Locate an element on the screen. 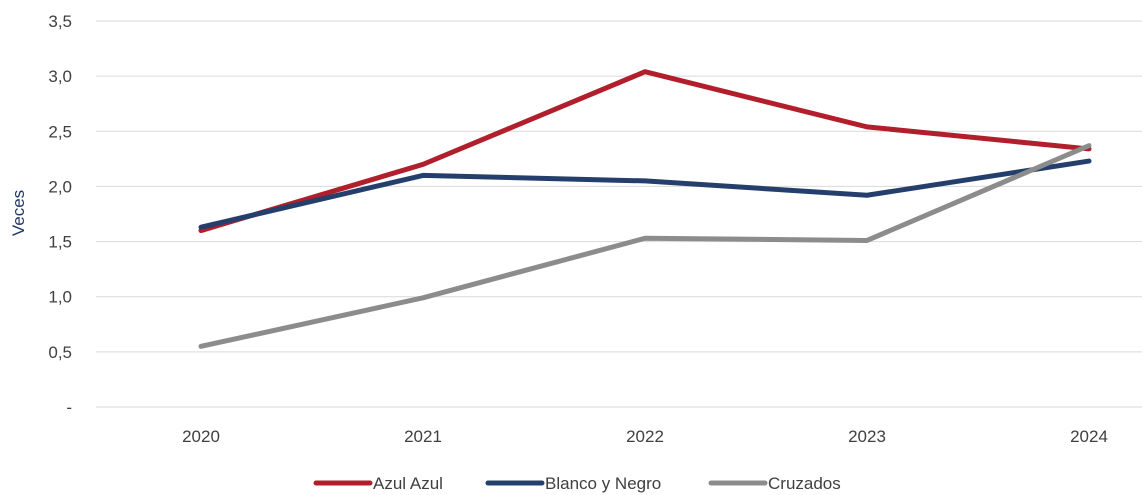 This screenshot has width=1142, height=495. x-tick-label: 2020 is located at coordinates (201, 436).